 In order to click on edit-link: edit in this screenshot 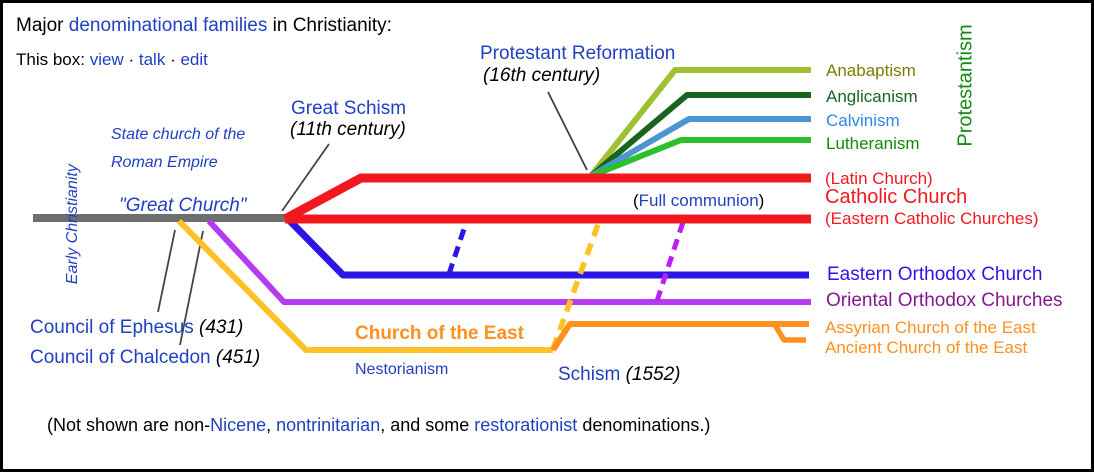, I will do `click(194, 59)`.